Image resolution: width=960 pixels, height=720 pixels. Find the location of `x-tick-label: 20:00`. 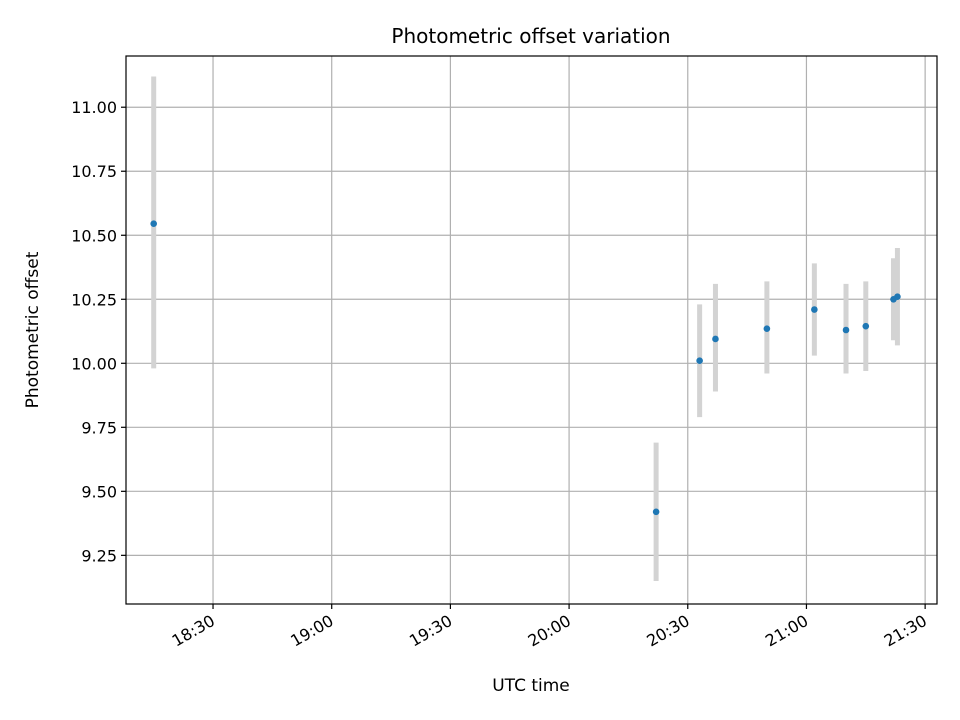

x-tick-label: 20:00 is located at coordinates (549, 631).